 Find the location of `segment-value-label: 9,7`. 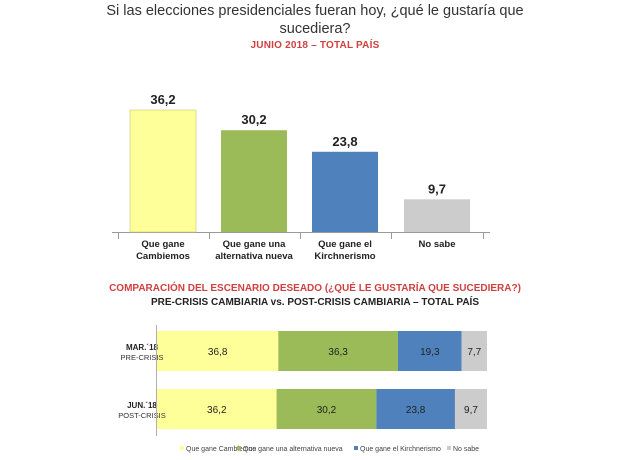

segment-value-label: 9,7 is located at coordinates (471, 410).